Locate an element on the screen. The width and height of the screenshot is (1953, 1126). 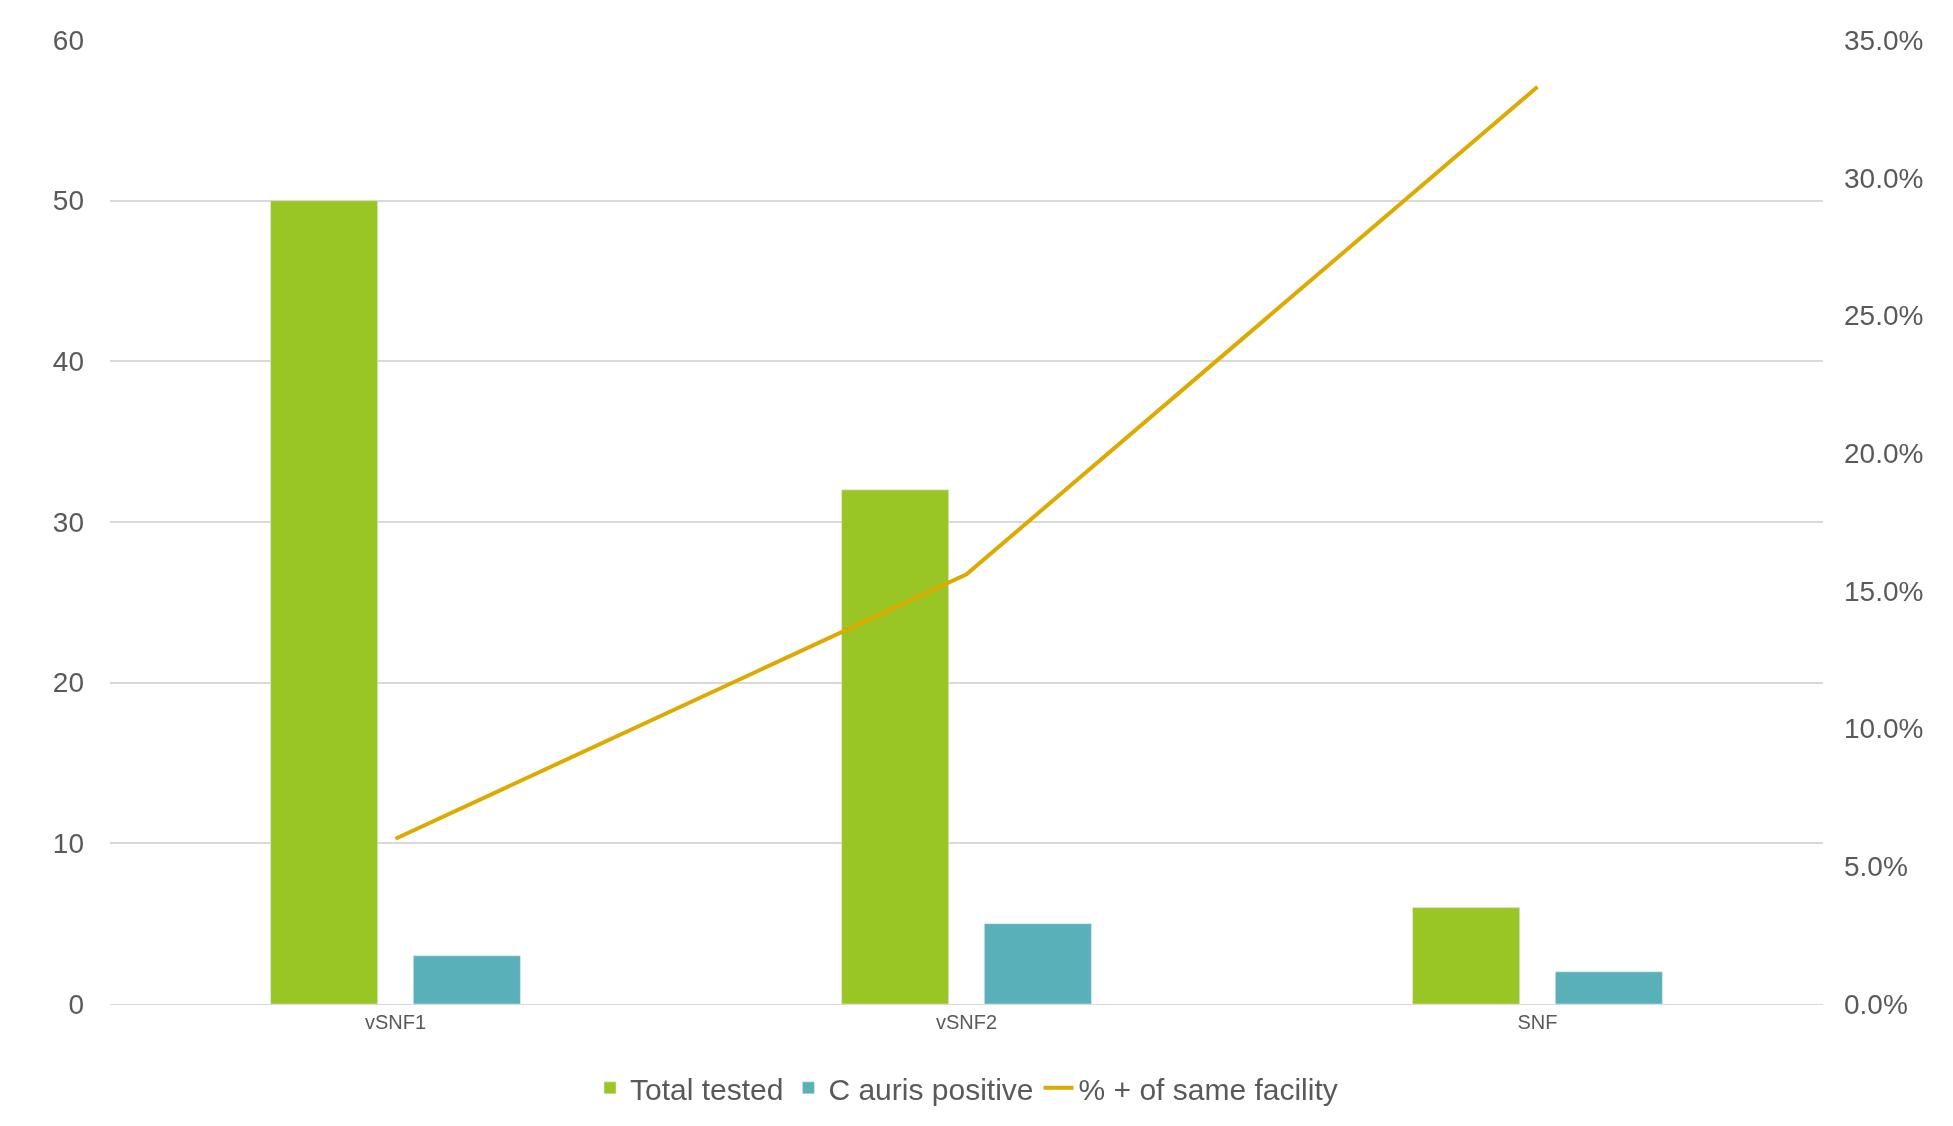
x-tick-label: SNF is located at coordinates (1537, 1022).